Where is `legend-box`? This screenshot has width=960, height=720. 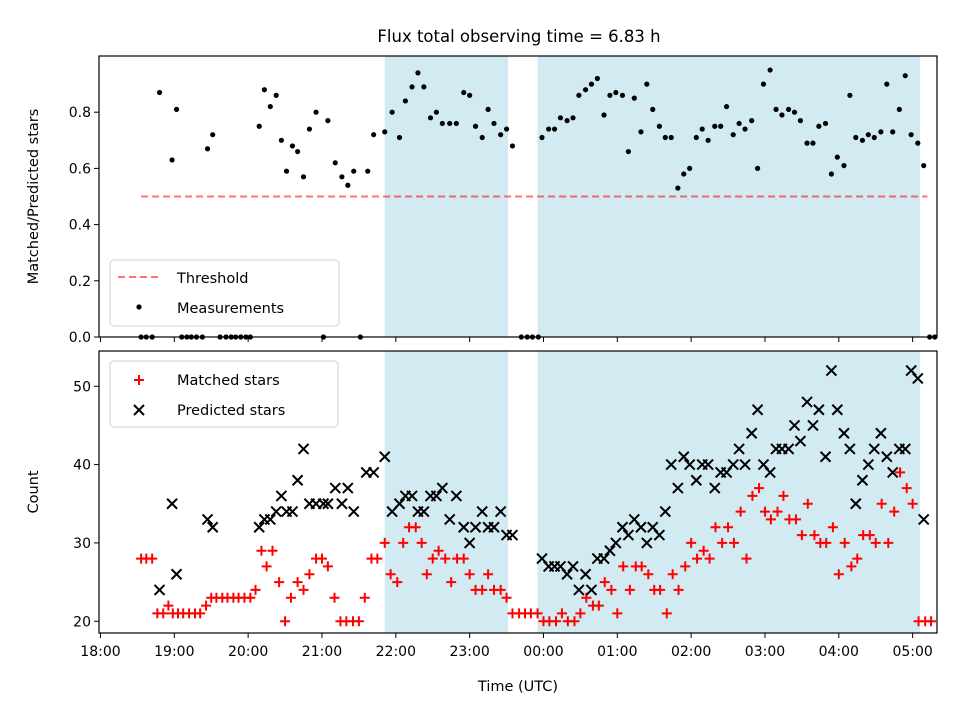
legend-box is located at coordinates (224, 394).